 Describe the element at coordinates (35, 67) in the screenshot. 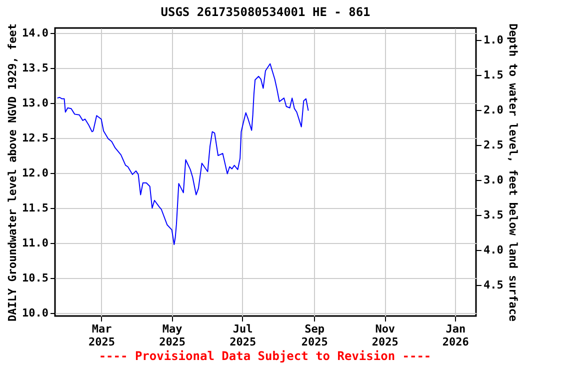

I see `y-tick-label: 13.5` at that location.